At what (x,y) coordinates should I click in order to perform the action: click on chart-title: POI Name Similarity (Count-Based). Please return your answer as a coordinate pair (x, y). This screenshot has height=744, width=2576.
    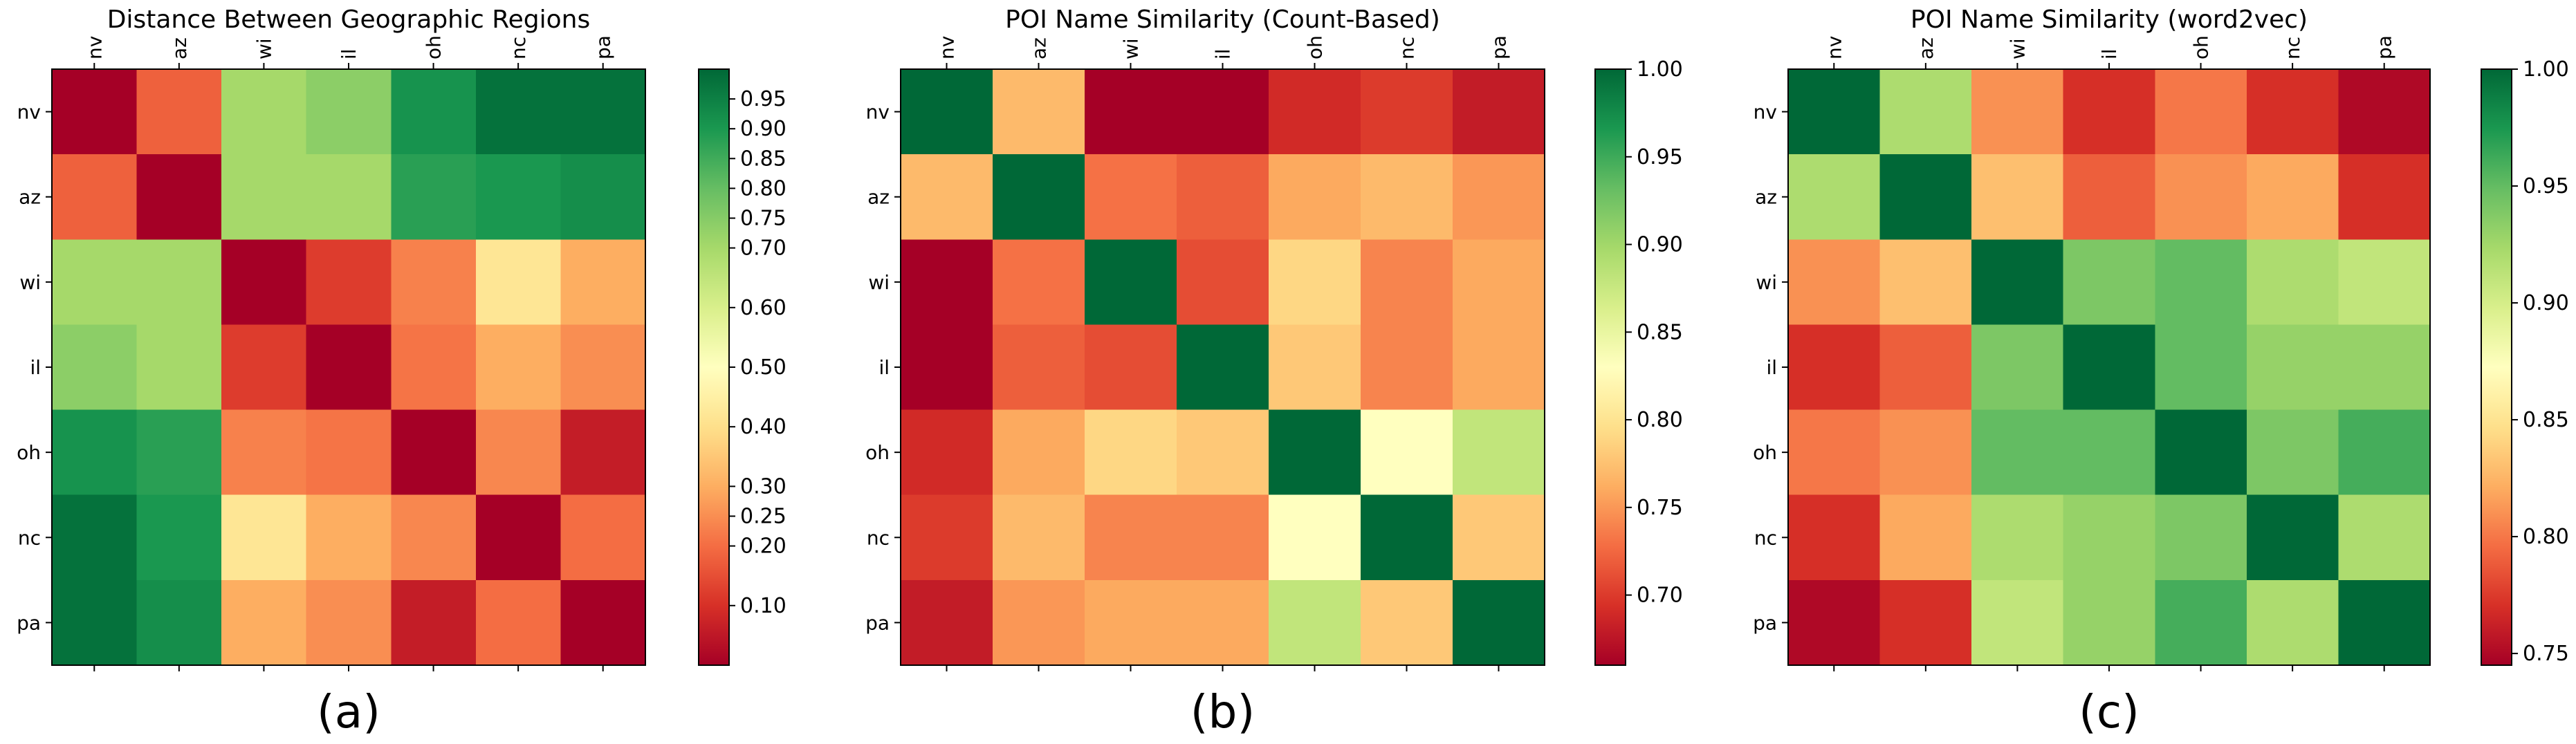
    Looking at the image, I should click on (1222, 20).